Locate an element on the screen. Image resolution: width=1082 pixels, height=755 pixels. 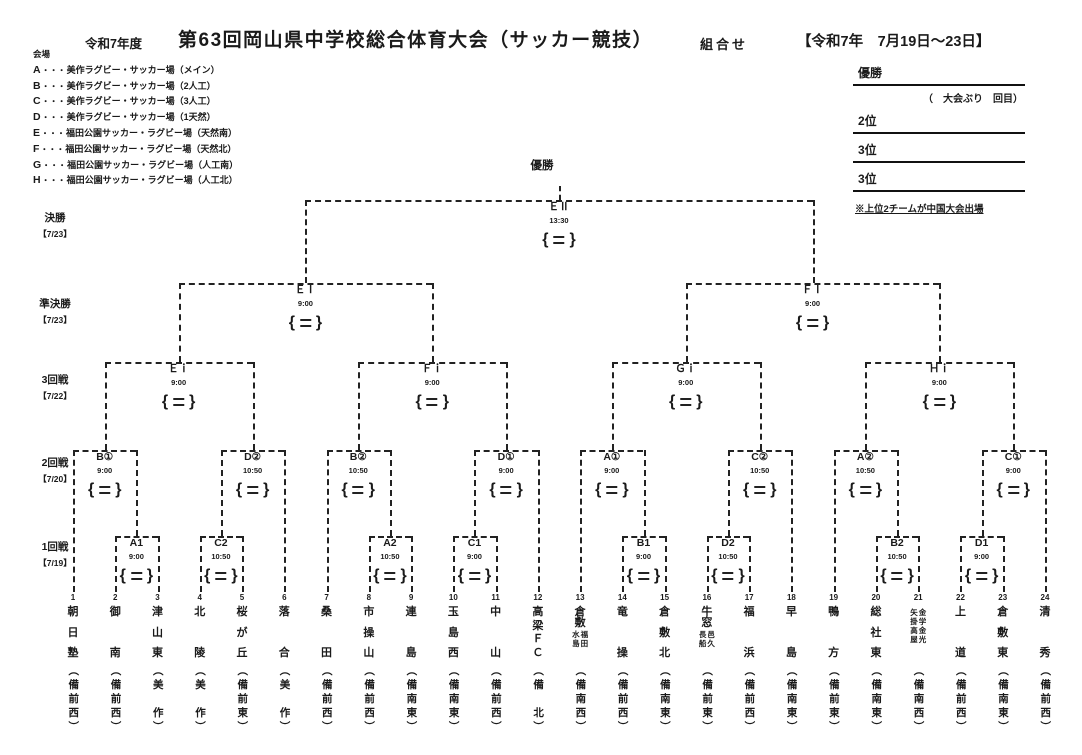
venues-heading: 会場 is located at coordinates (42, 54).